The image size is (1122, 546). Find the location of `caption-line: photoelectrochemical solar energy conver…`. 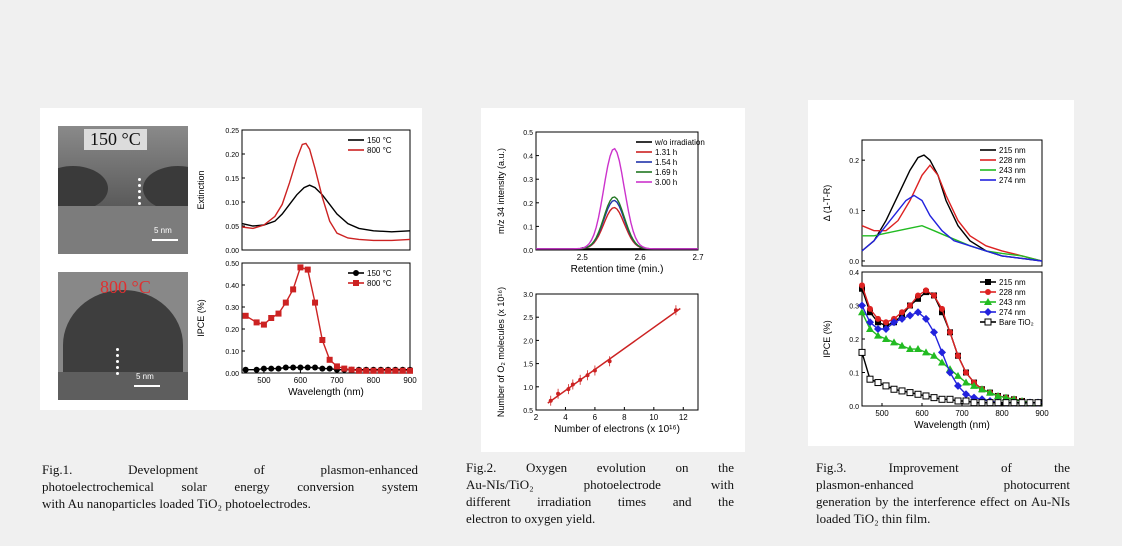

caption-line: photoelectrochemical solar energy conver… is located at coordinates (230, 486).